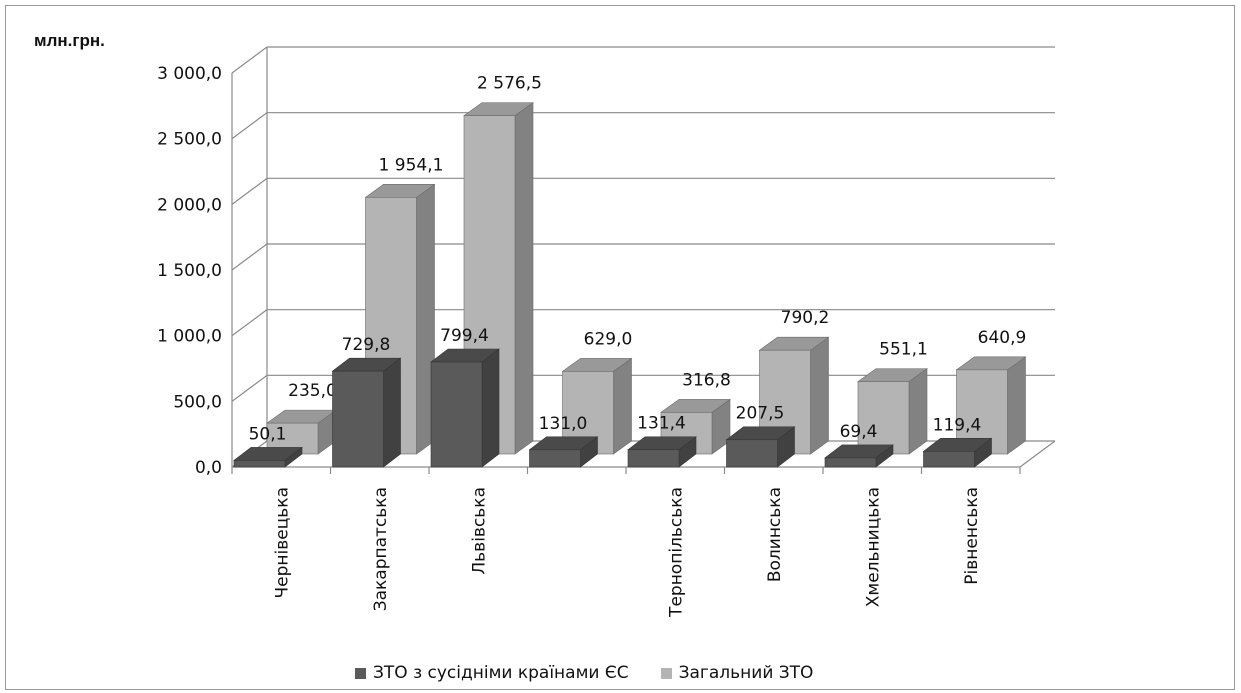 The image size is (1241, 693). What do you see at coordinates (282, 543) in the screenshot?
I see `x-tick-label: Чернівецька` at bounding box center [282, 543].